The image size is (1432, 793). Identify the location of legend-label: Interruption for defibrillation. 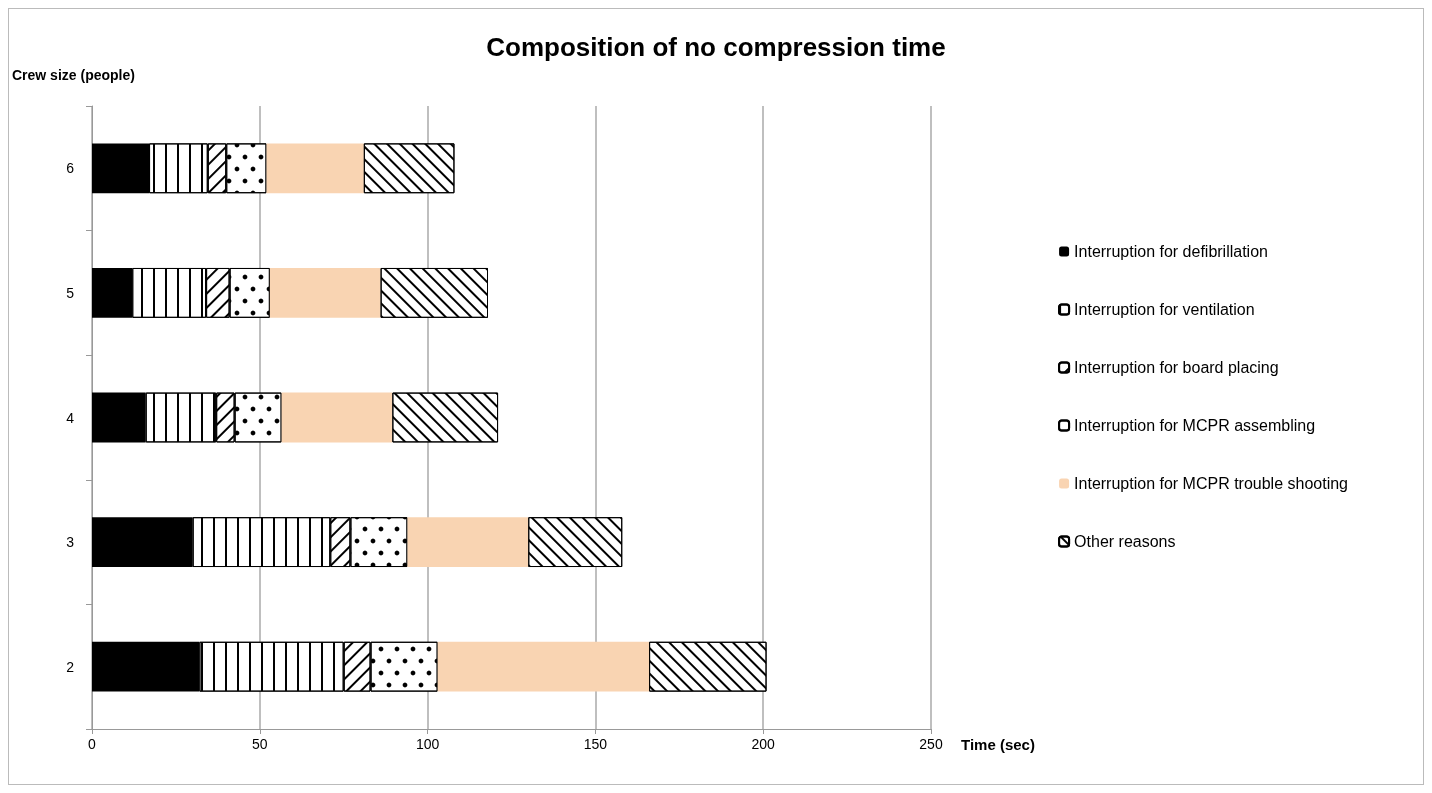
(1171, 251).